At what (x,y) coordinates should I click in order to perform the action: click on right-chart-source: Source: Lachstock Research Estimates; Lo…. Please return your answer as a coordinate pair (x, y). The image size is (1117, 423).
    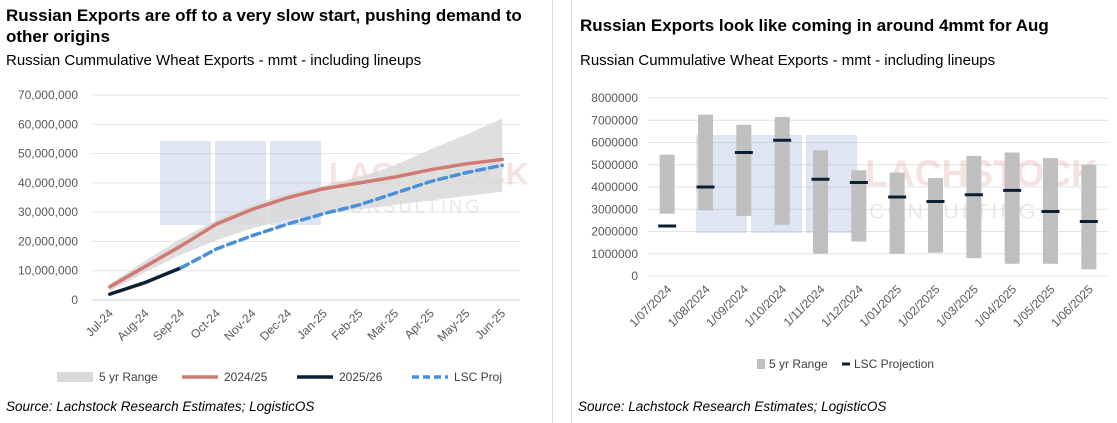
    Looking at the image, I should click on (732, 406).